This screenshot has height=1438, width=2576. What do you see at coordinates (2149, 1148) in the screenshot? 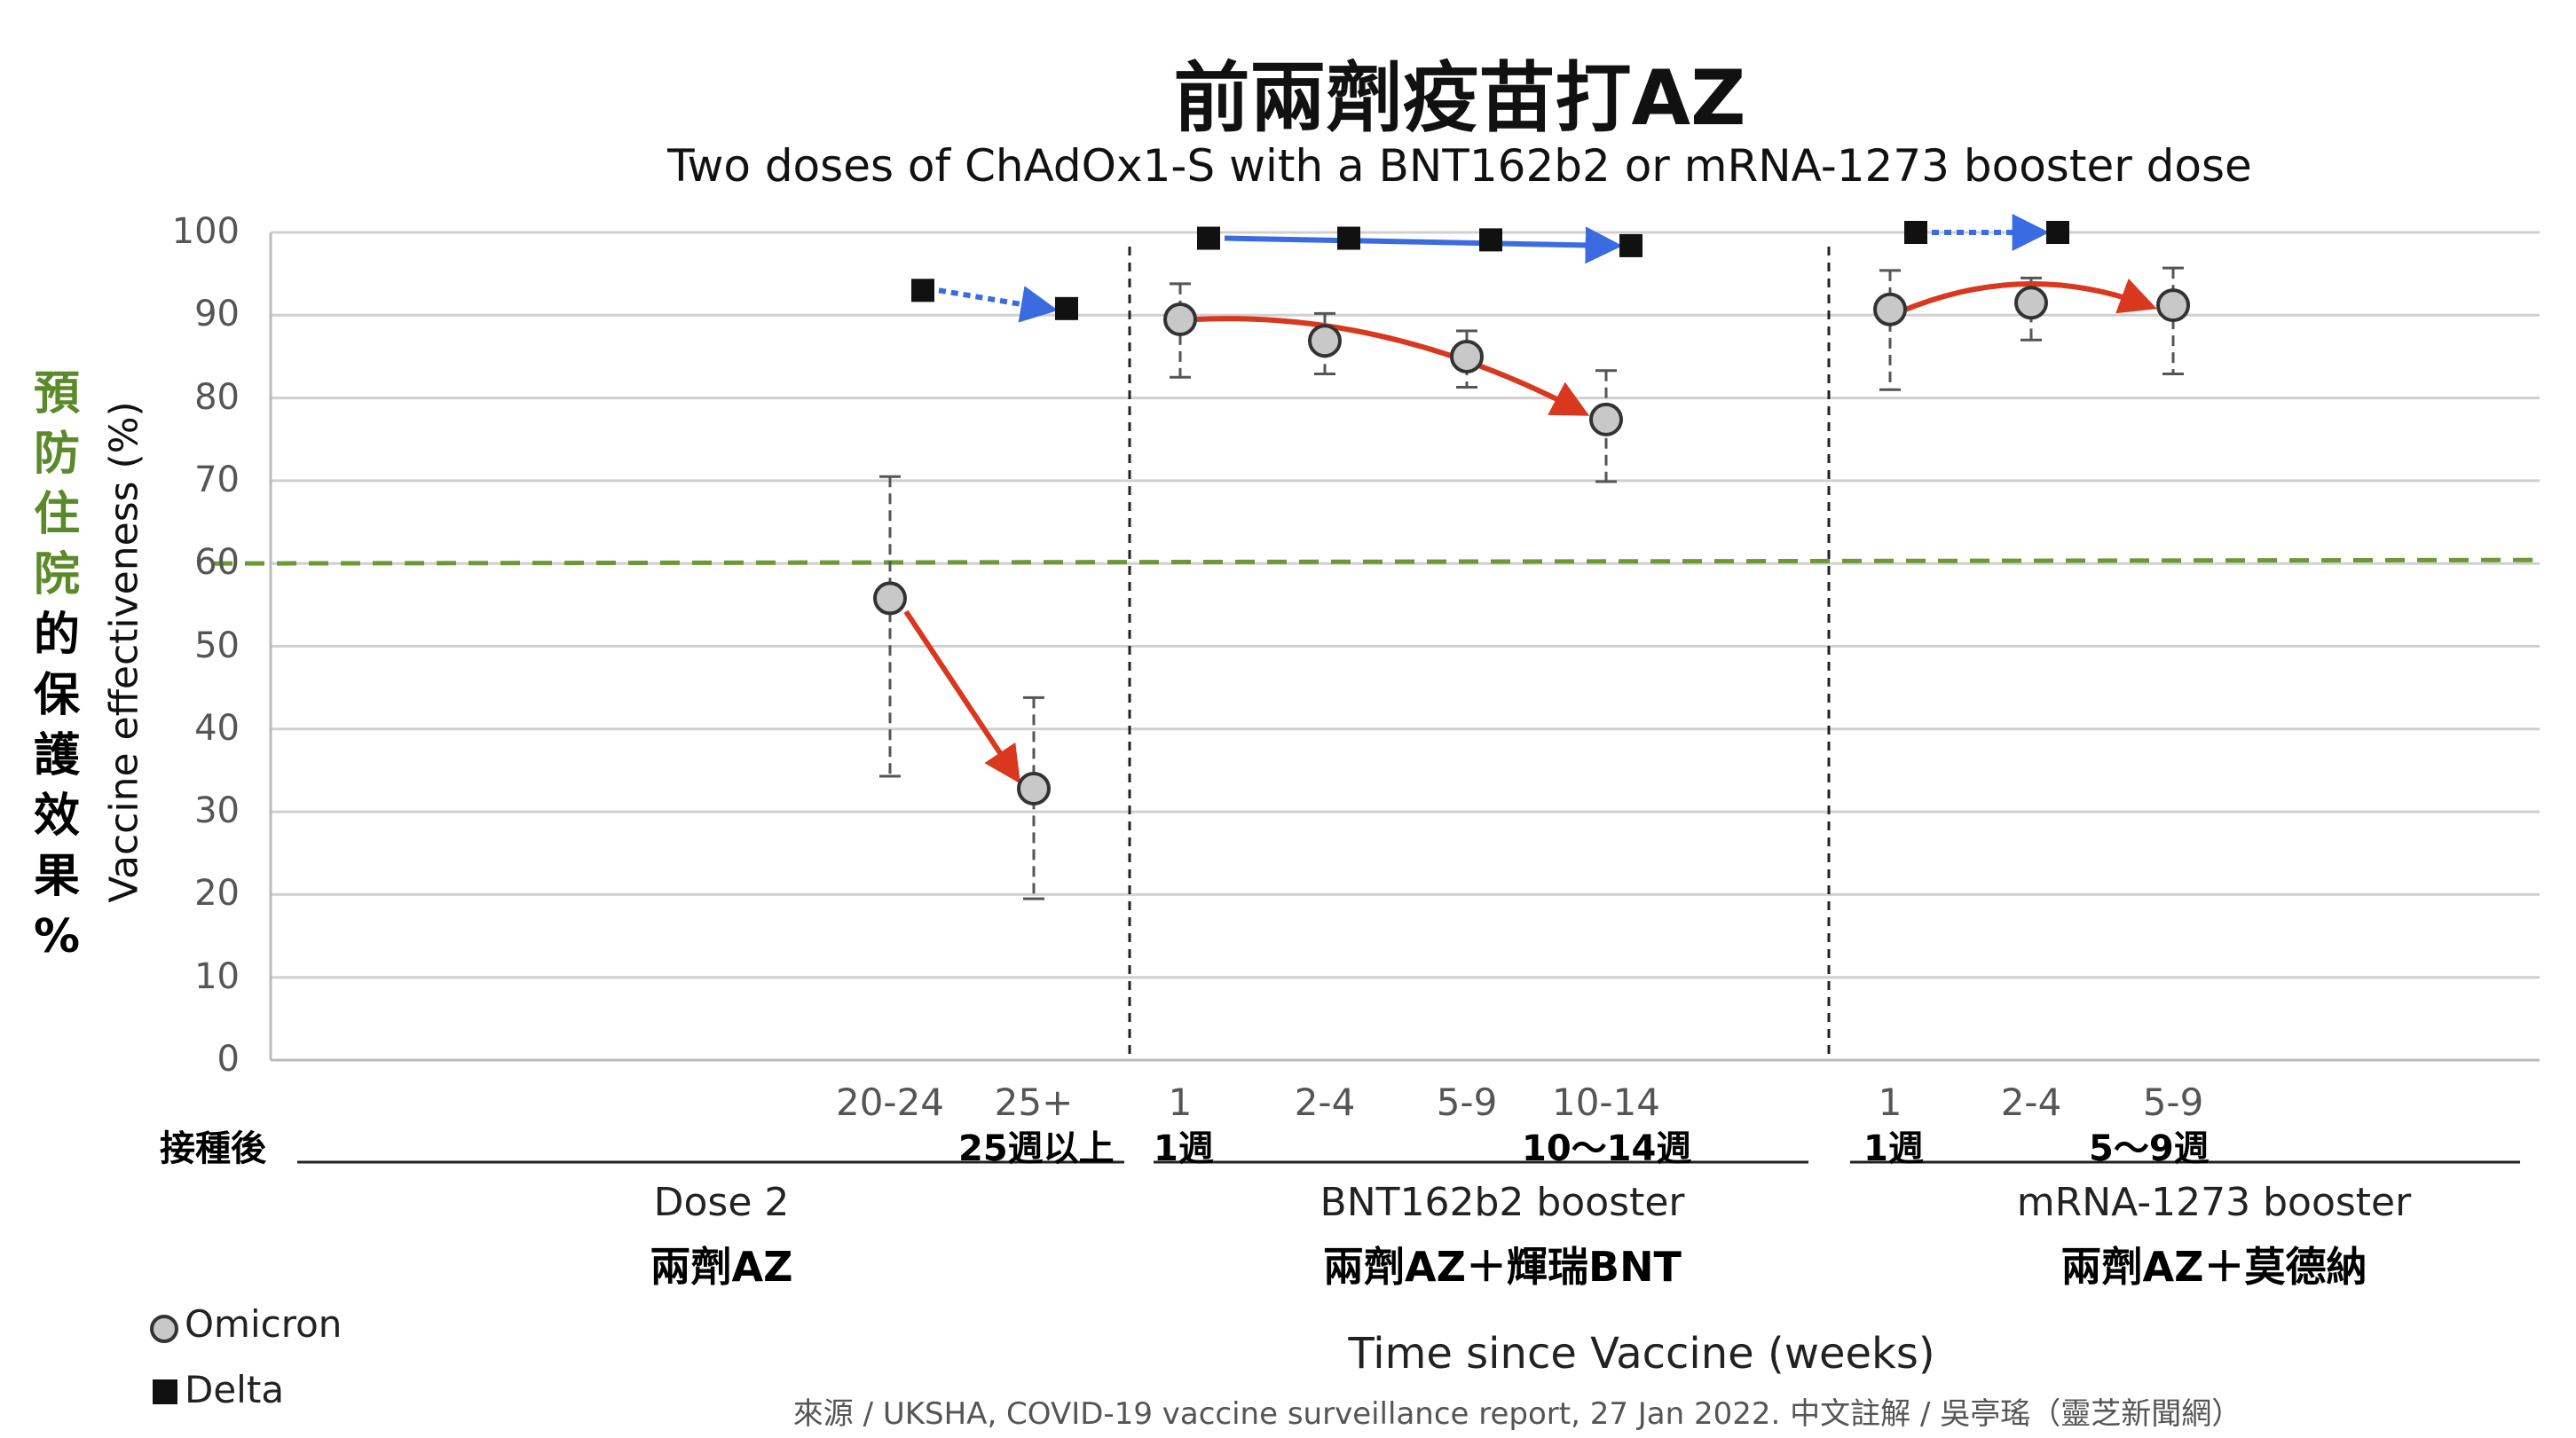
I see `week-label-zh: 5～9週` at bounding box center [2149, 1148].